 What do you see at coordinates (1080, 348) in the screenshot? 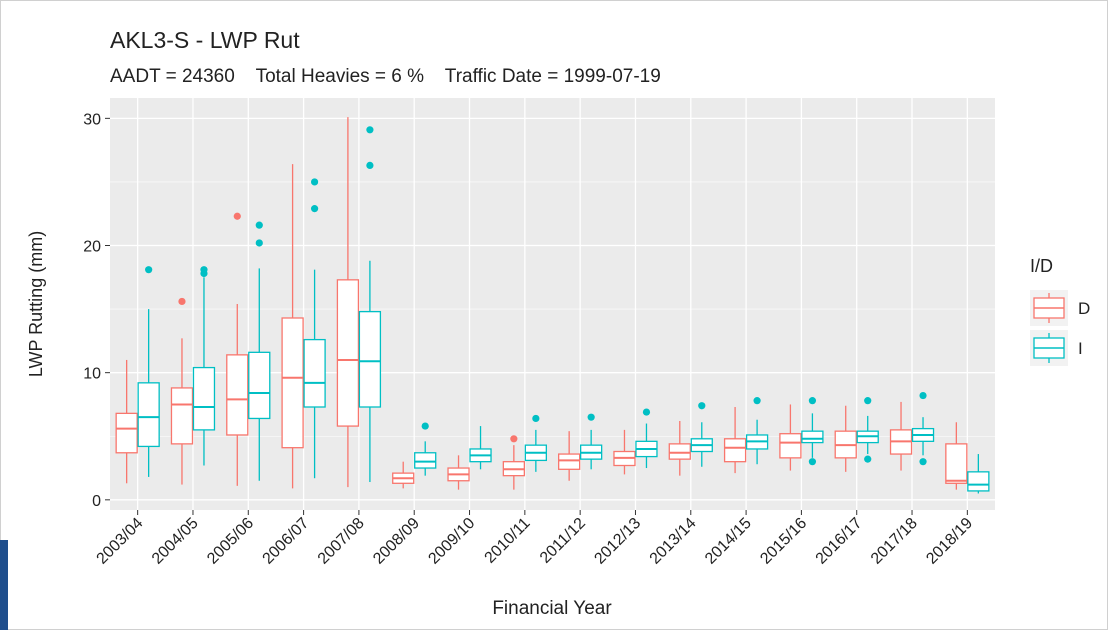
I see `legend-label: I` at bounding box center [1080, 348].